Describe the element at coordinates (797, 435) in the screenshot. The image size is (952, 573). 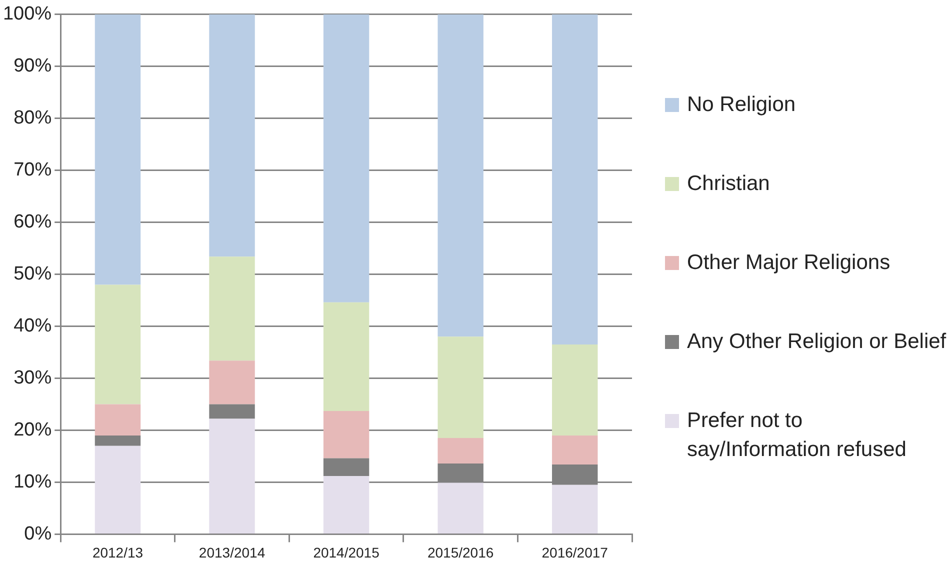
I see `legend-label: Prefer not to say/Information refused` at that location.